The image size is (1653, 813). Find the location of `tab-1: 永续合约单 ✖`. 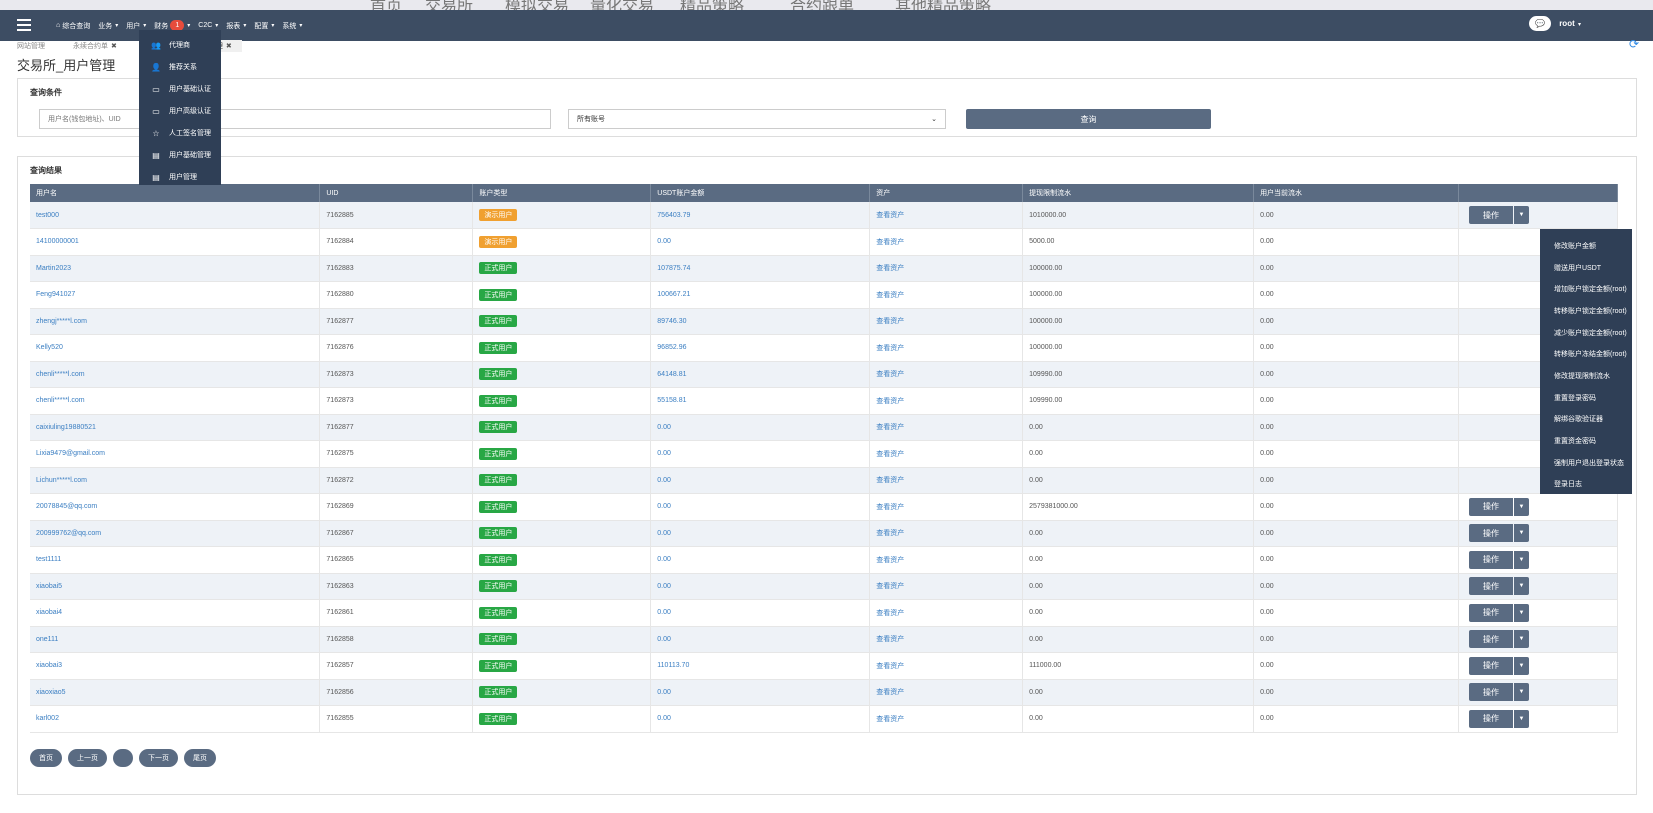

tab-1: 永续合约单 ✖ is located at coordinates (95, 46).